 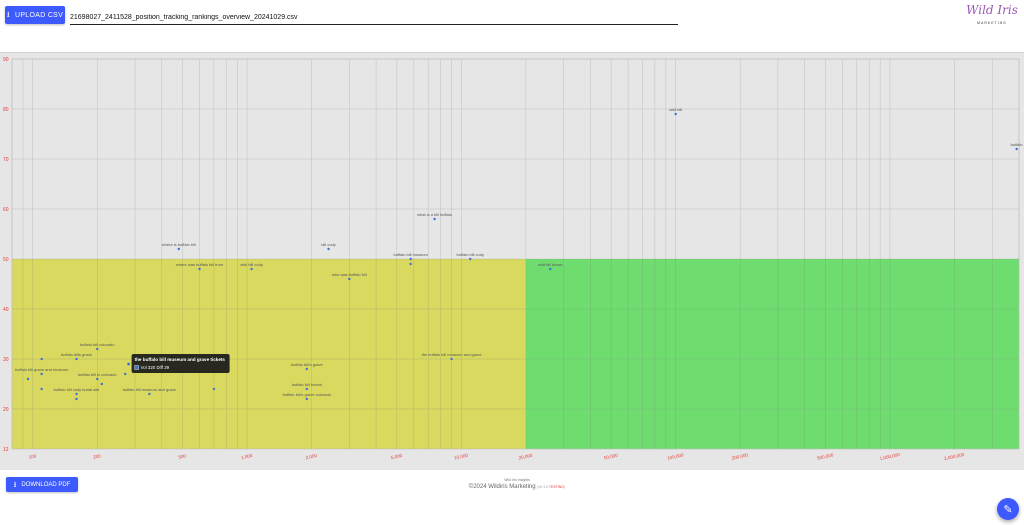 I want to click on data-point-label: buffalo bill's grave colorado, so click(x=307, y=394).